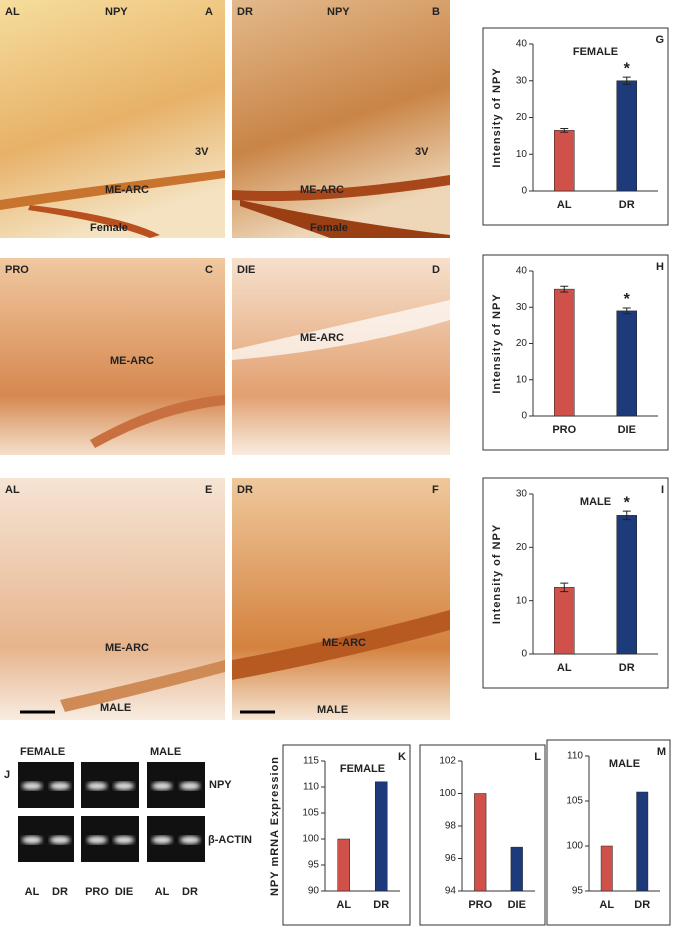 Image resolution: width=681 pixels, height=932 pixels. I want to click on ventricle, so click(341, 330).